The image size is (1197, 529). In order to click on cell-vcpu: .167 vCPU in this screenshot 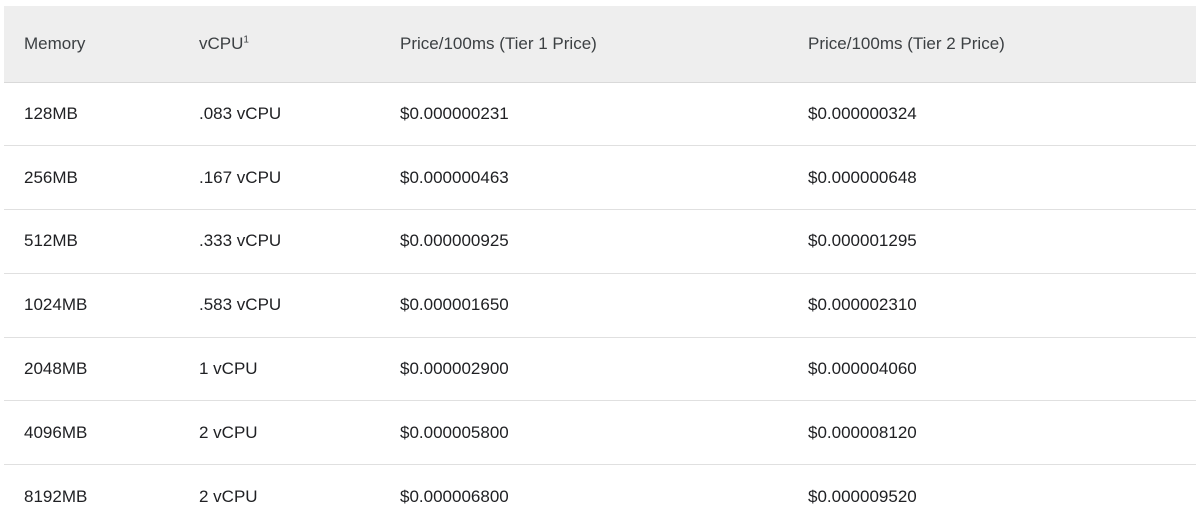, I will do `click(279, 178)`.